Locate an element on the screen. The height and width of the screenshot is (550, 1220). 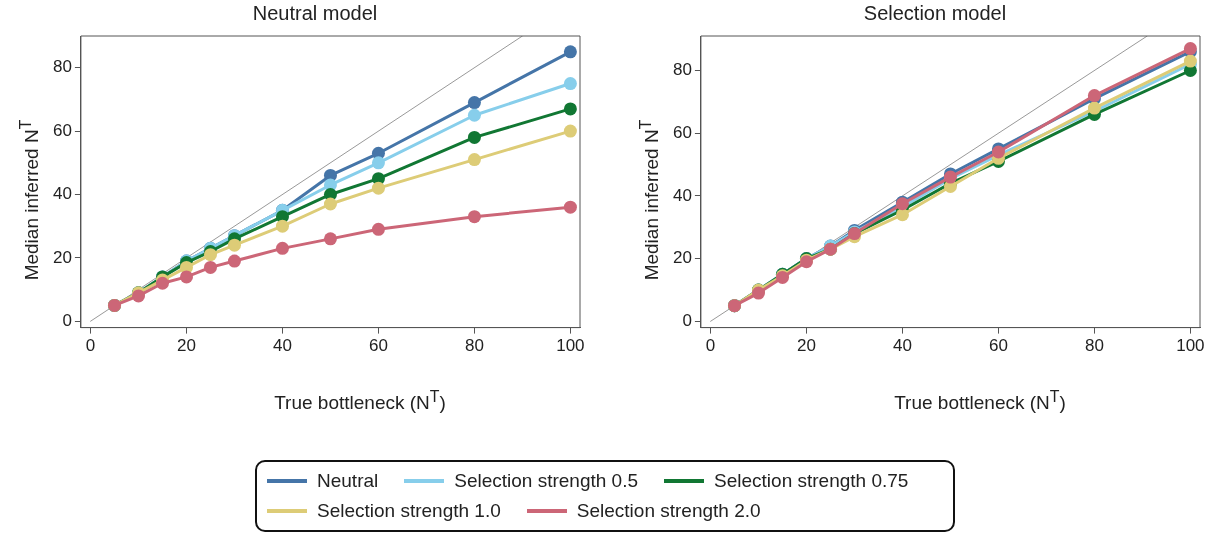
legend-label: Selection strength 2.0 is located at coordinates (668, 511).